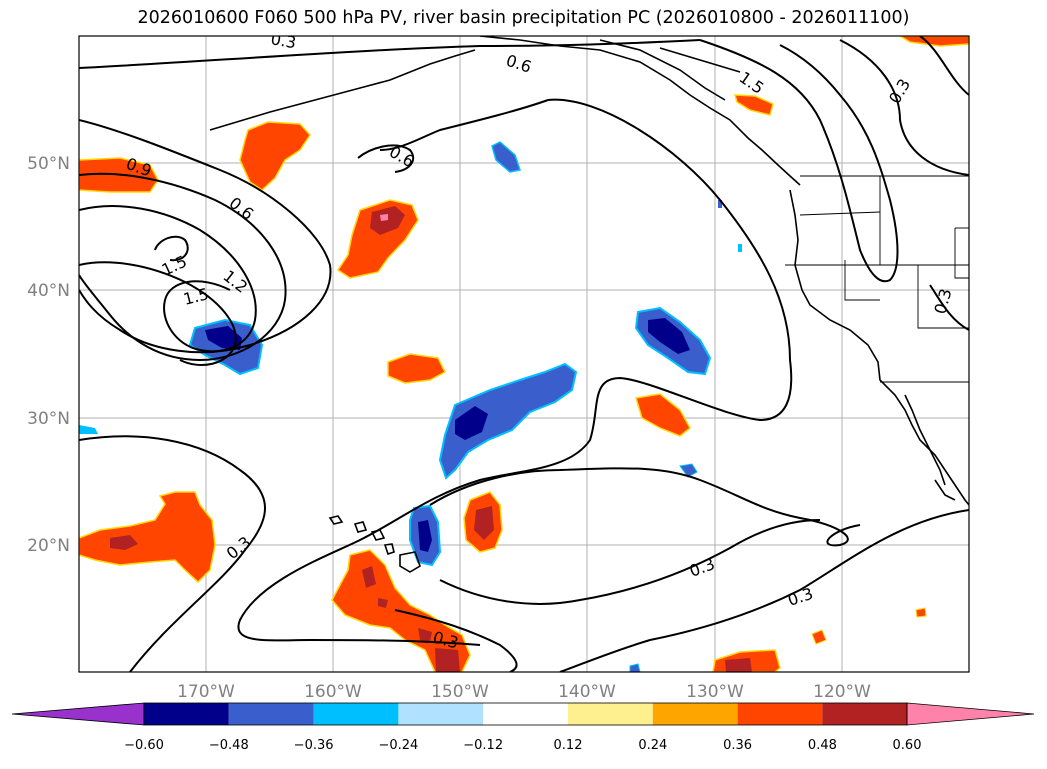 The width and height of the screenshot is (1047, 769). I want to click on borders, so click(877, 279).